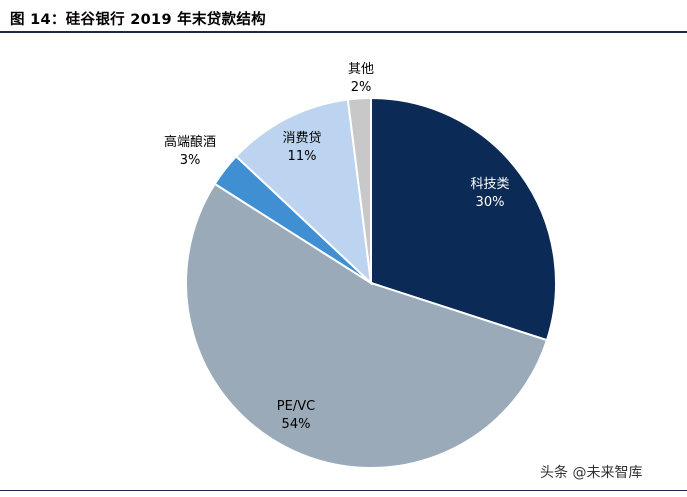 This screenshot has width=687, height=497. I want to click on slice-pct-label-4: 11%, so click(302, 156).